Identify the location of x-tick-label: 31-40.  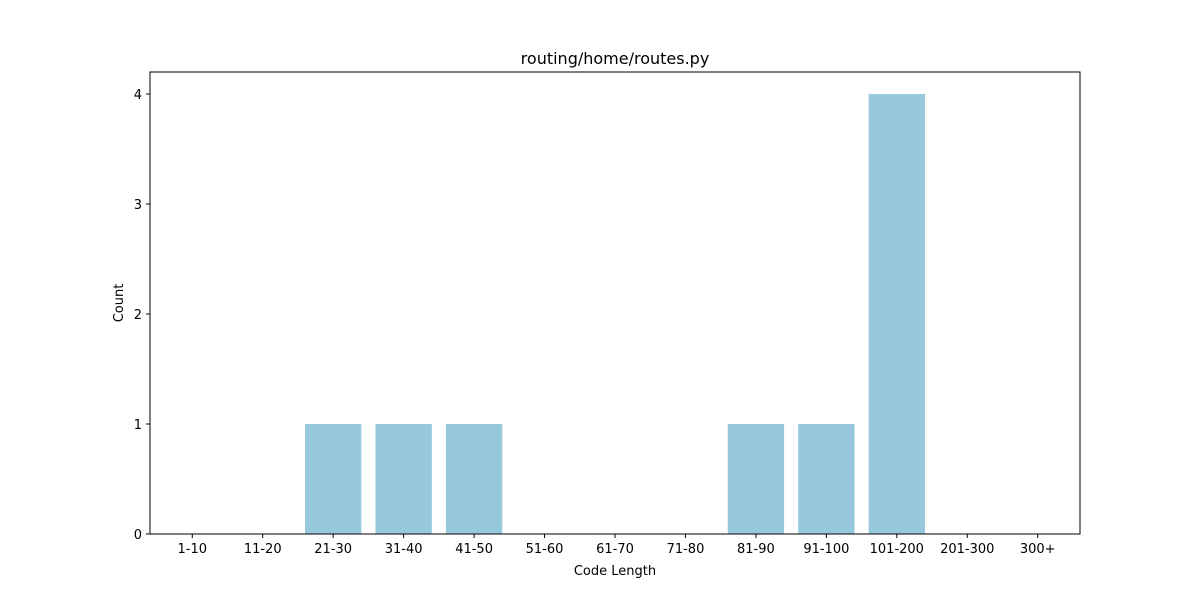
(404, 549).